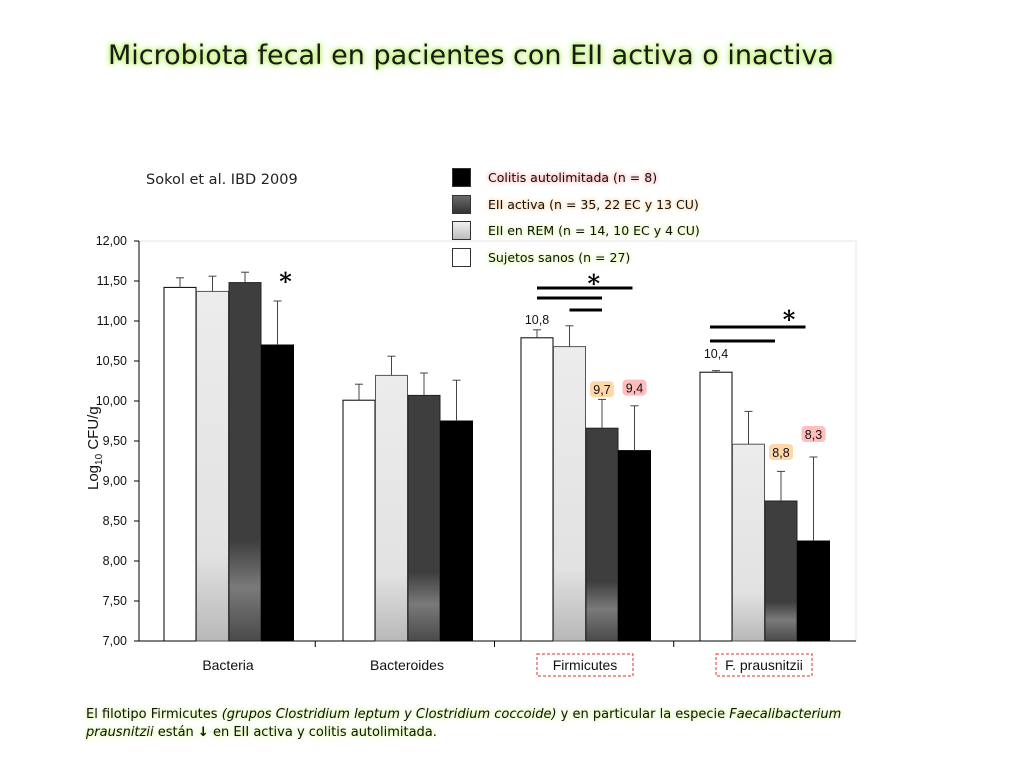 Image resolution: width=1024 pixels, height=768 pixels. I want to click on category-label: Bacteria, so click(228, 665).